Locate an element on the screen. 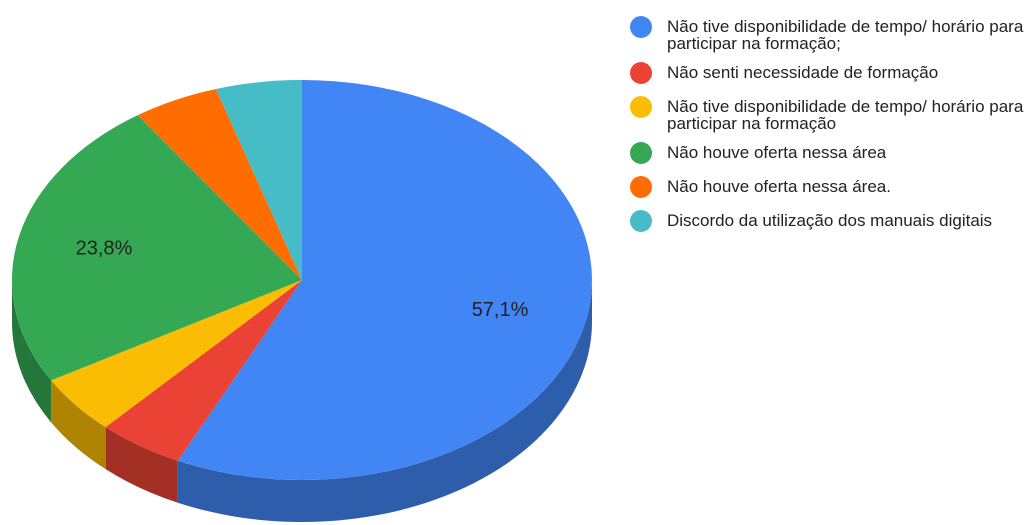  legend-label: Não houve oferta nessa área is located at coordinates (777, 152).